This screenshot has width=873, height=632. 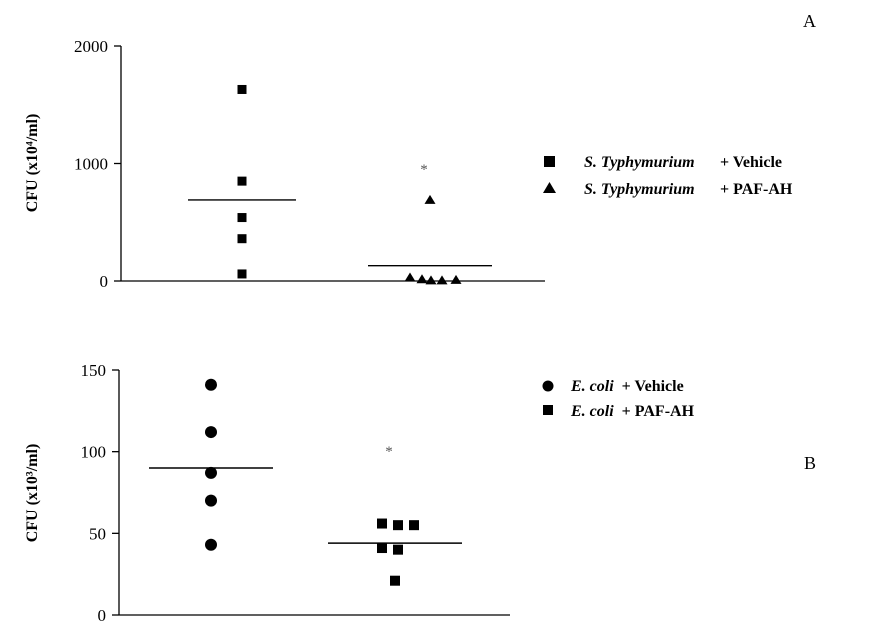 I want to click on data-marks-a: *, so click(x=340, y=184).